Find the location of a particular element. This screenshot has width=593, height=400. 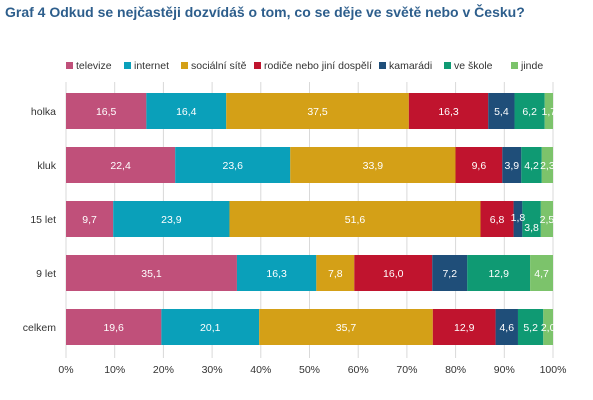

x-tick-label: 30% is located at coordinates (212, 370).